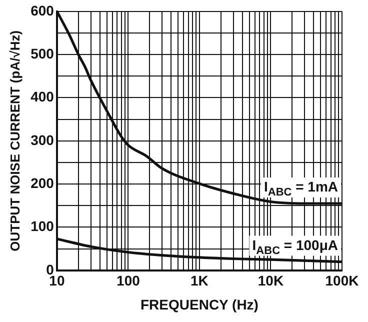 The height and width of the screenshot is (322, 368). I want to click on y-axis-title: OUTPUT NOISE CURRENT (pA/√Hz), so click(14, 141).